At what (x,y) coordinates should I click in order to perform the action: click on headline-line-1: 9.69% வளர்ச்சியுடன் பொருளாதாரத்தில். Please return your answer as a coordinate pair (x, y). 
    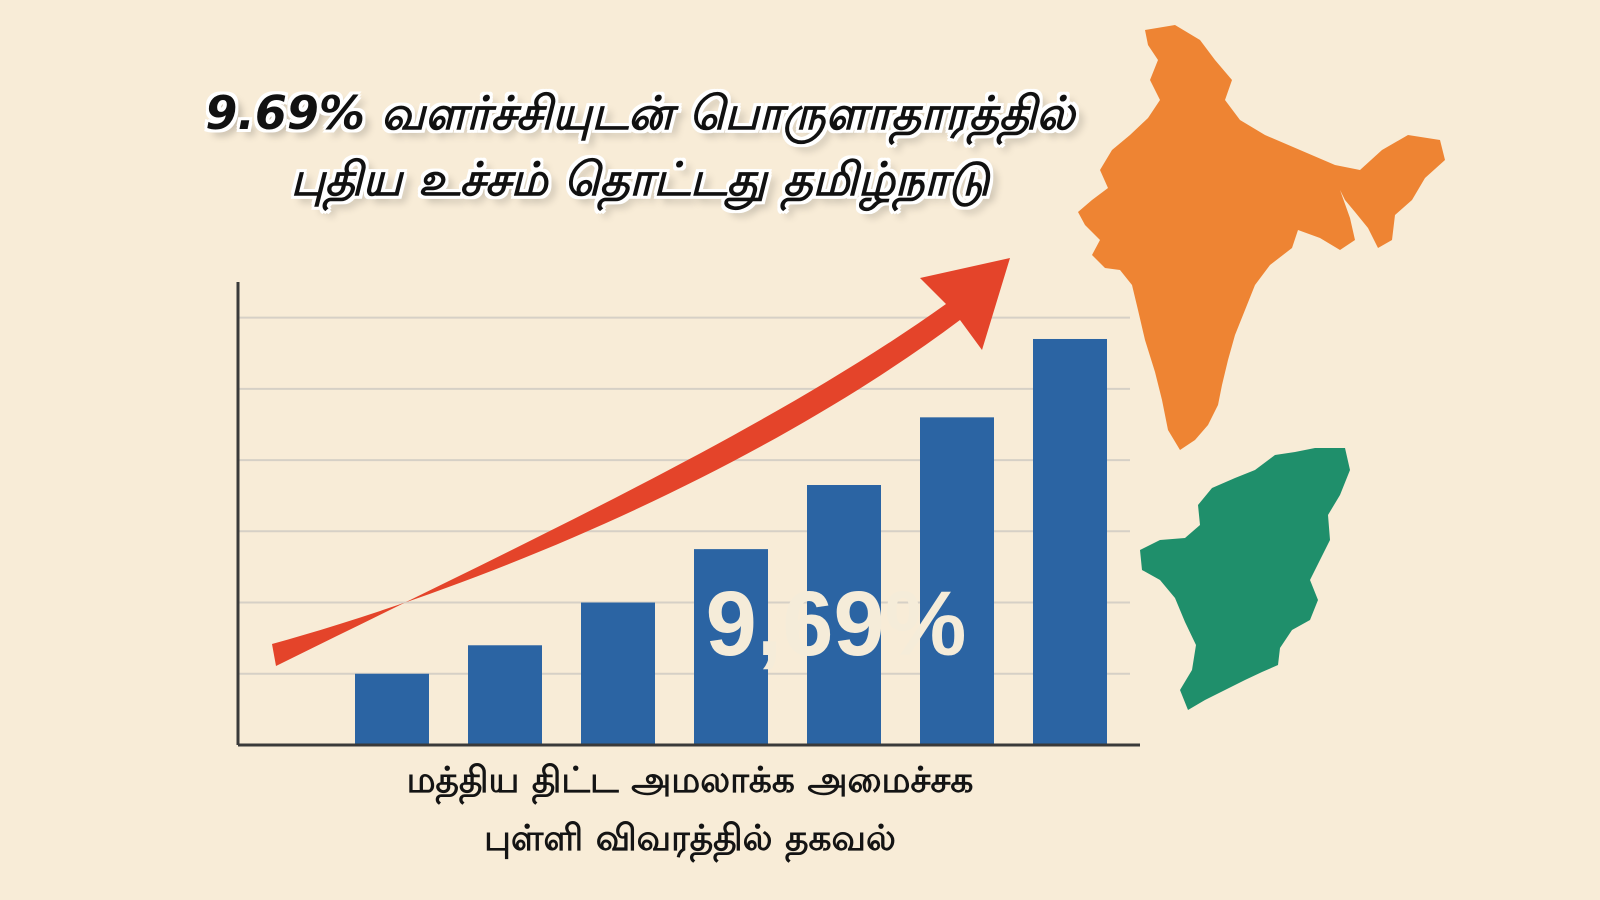
    Looking at the image, I should click on (640, 113).